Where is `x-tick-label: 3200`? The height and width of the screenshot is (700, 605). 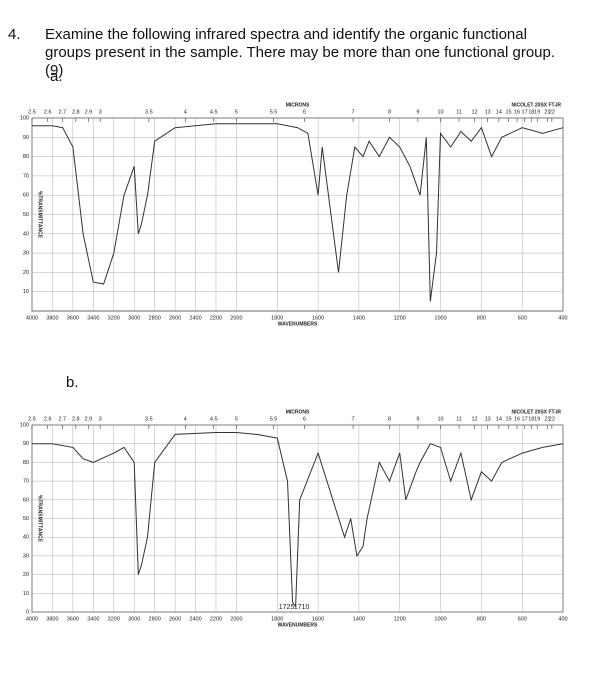
x-tick-label: 3200 is located at coordinates (114, 619).